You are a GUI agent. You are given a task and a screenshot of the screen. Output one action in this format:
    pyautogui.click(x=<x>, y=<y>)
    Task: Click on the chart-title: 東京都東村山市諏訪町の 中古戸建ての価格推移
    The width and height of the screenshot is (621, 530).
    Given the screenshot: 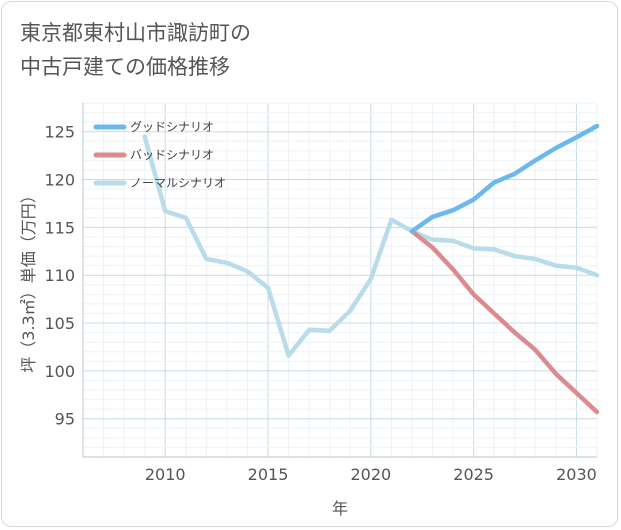 What is the action you would take?
    pyautogui.click(x=135, y=50)
    